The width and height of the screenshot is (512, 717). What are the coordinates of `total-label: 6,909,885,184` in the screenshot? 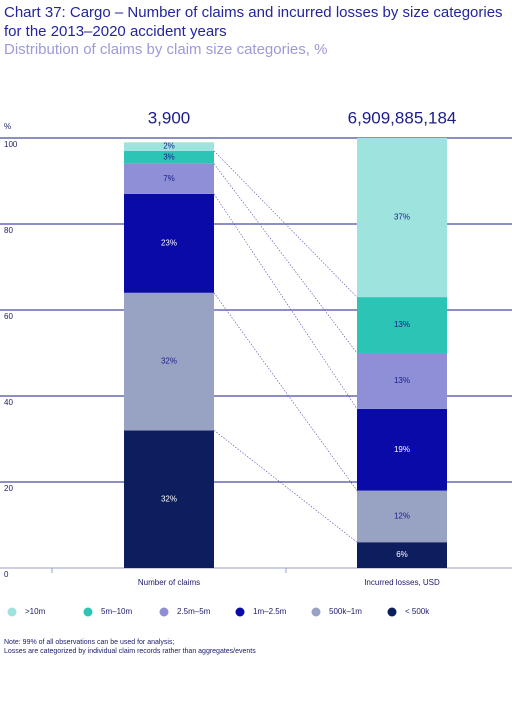 It's located at (402, 117).